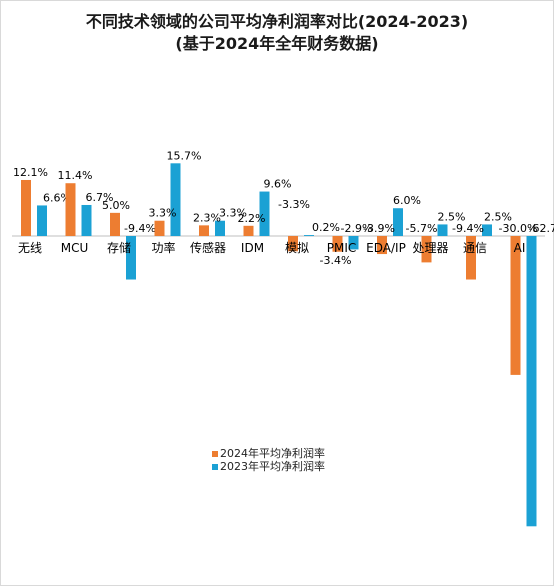  What do you see at coordinates (184, 155) in the screenshot?
I see `data-label-2023-3: 15.7%` at bounding box center [184, 155].